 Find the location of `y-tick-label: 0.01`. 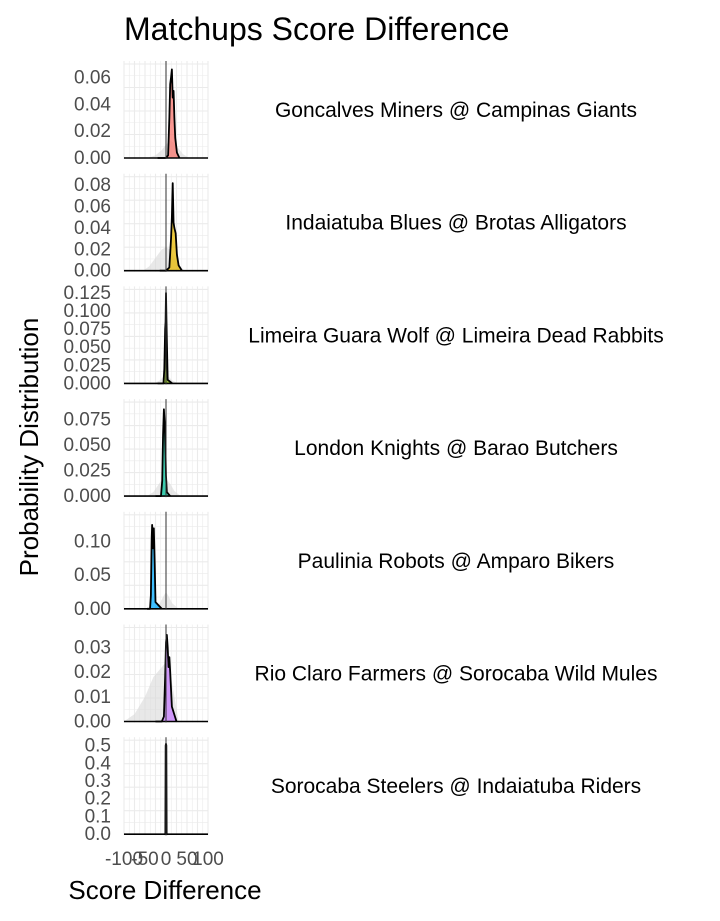

y-tick-label: 0.01 is located at coordinates (92, 697).